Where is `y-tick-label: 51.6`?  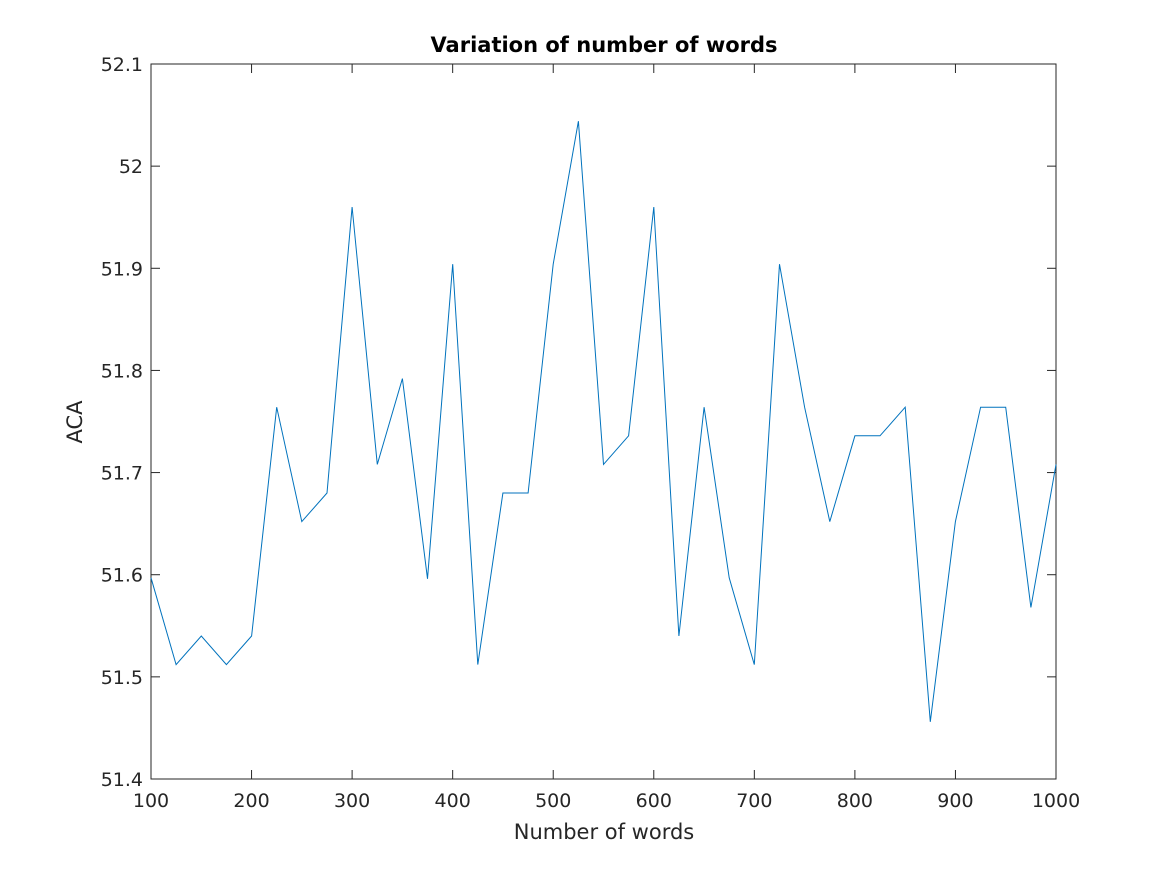 y-tick-label: 51.6 is located at coordinates (122, 576).